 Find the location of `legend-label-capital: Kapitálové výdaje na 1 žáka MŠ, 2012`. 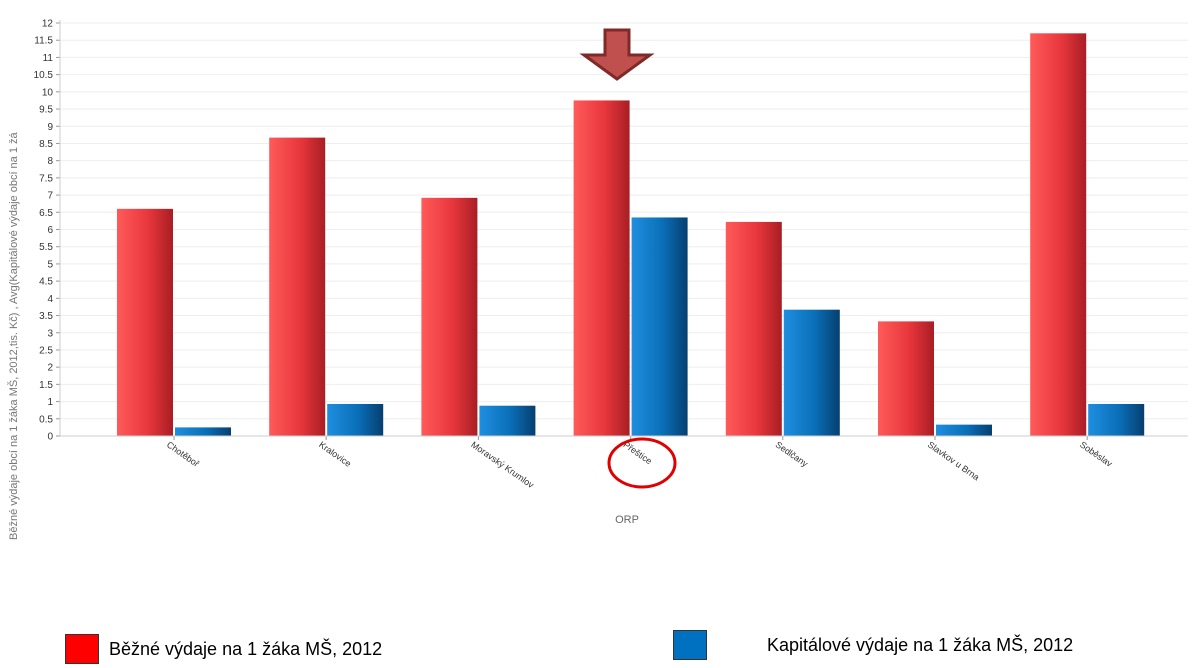

legend-label-capital: Kapitálové výdaje na 1 žáka MŠ, 2012 is located at coordinates (920, 645).